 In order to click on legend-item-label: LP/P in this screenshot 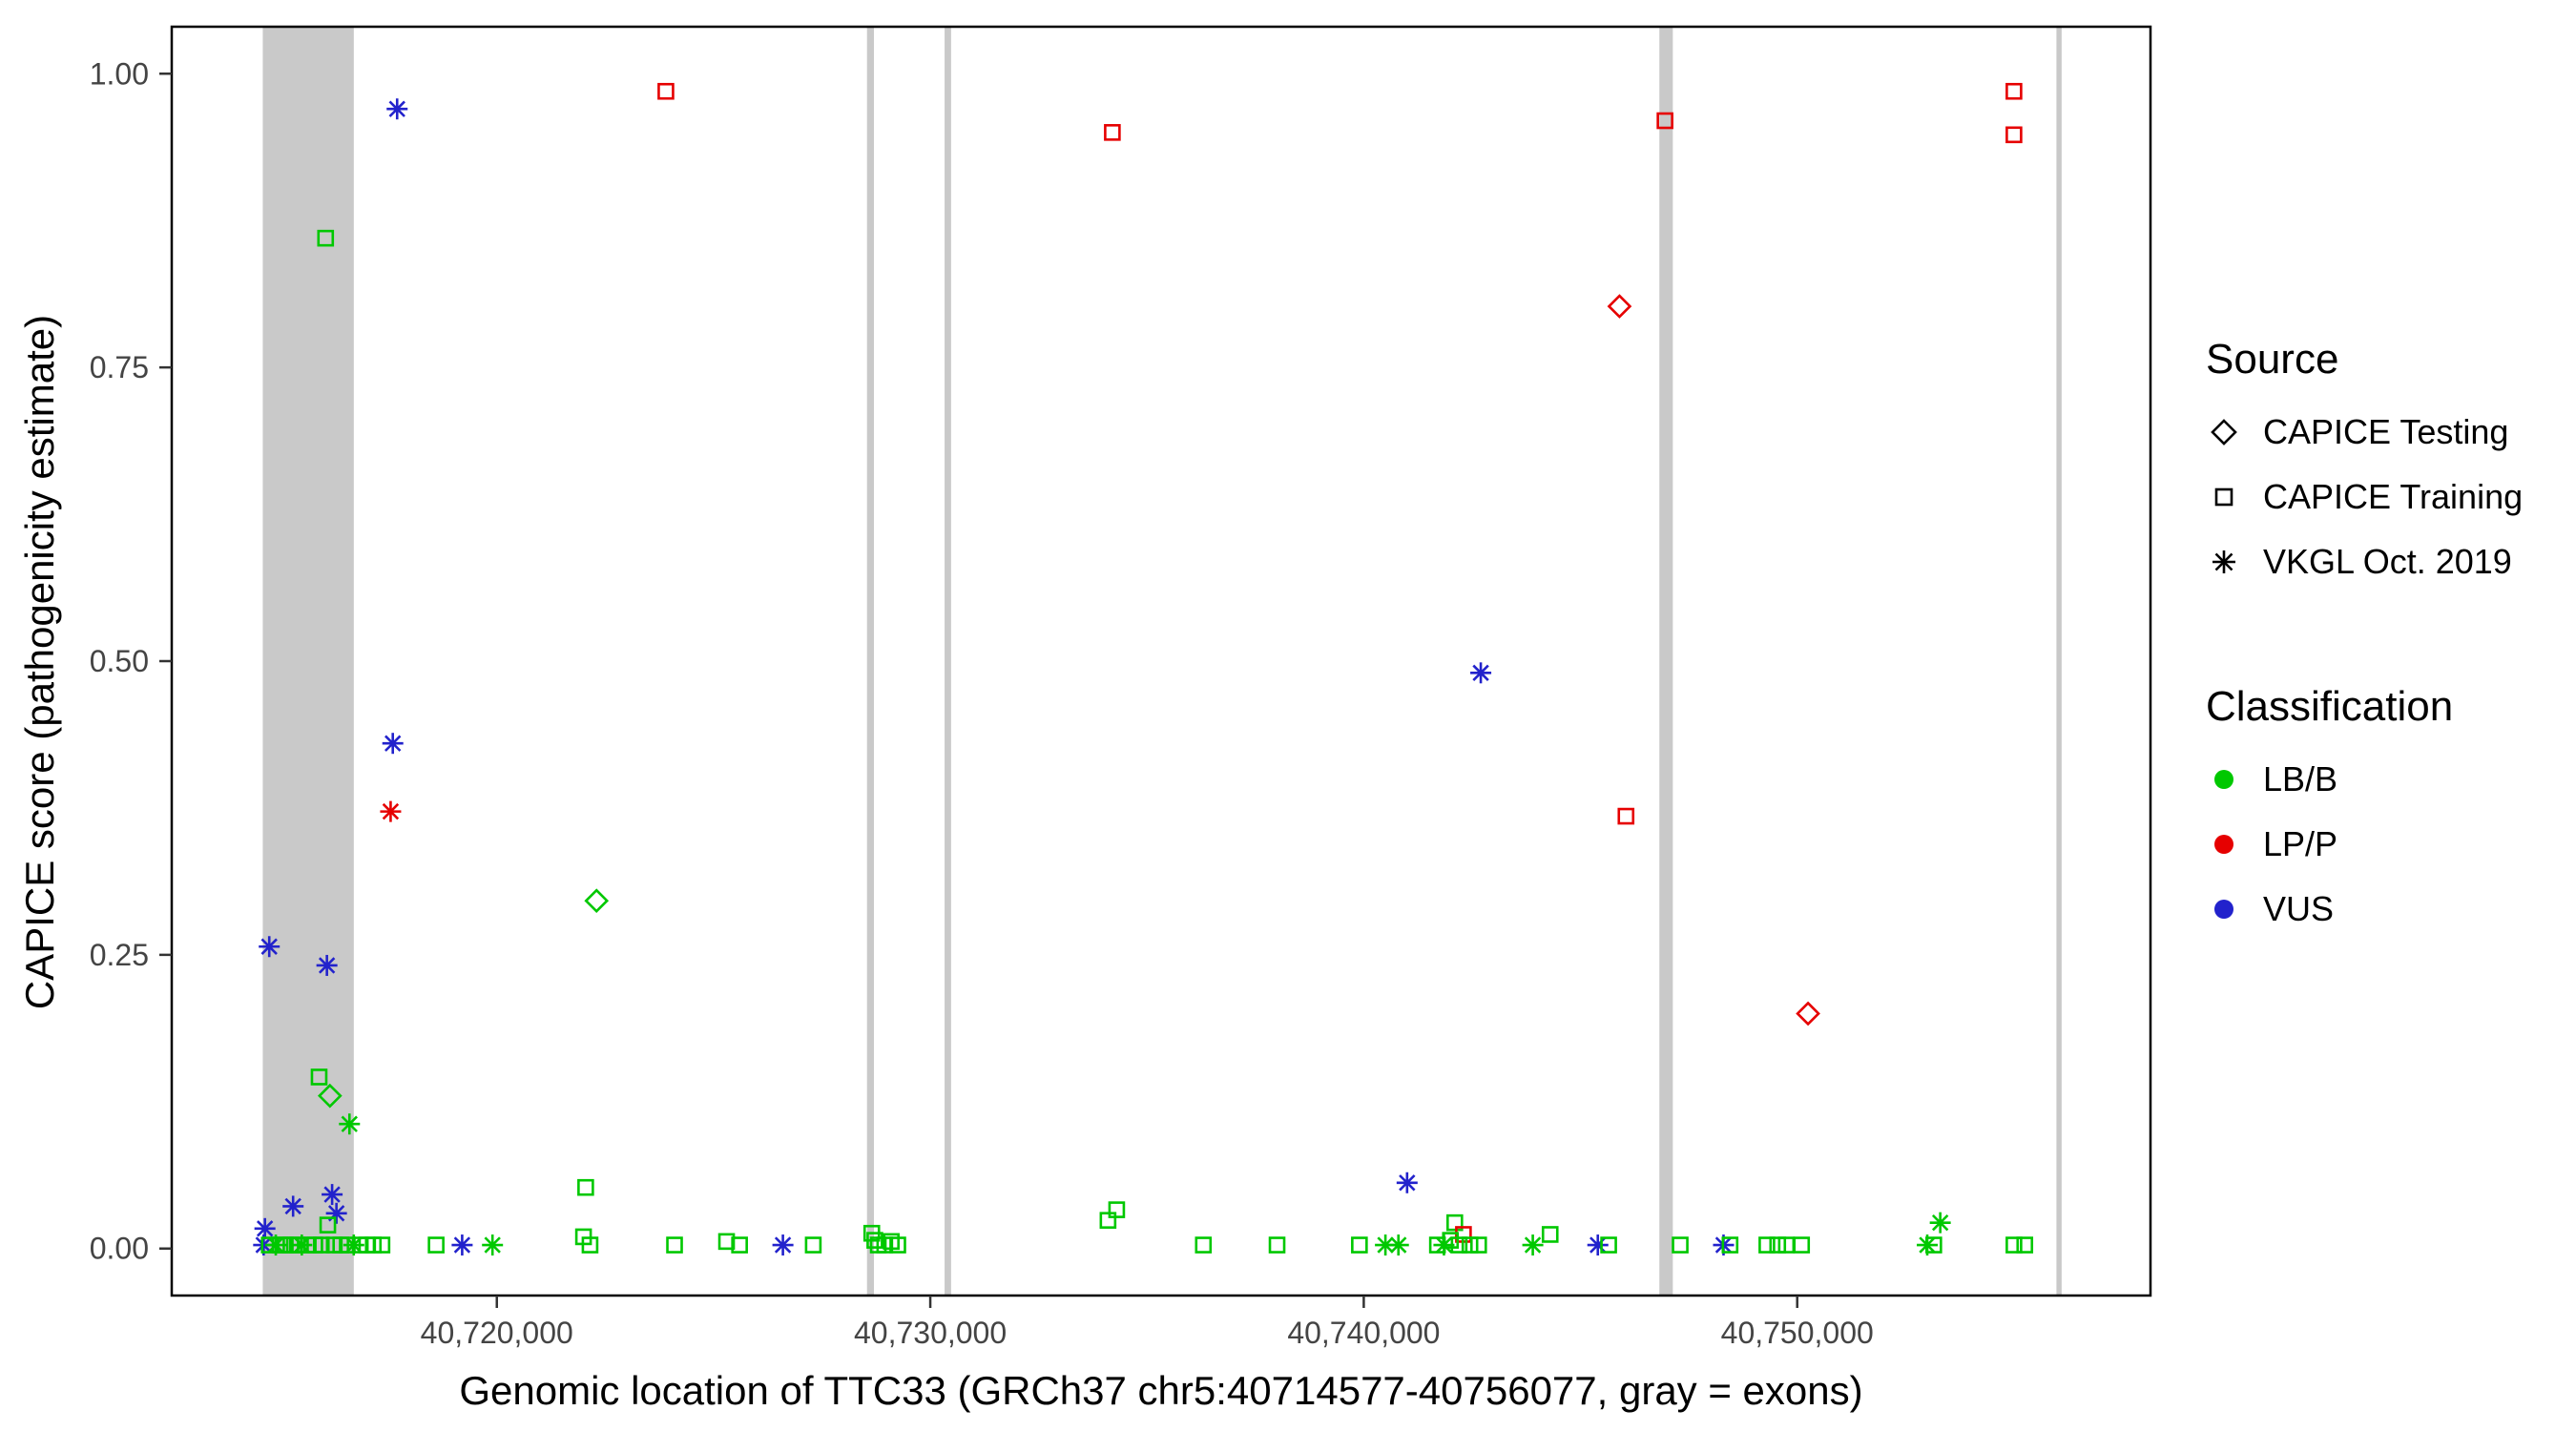, I will do `click(2300, 843)`.